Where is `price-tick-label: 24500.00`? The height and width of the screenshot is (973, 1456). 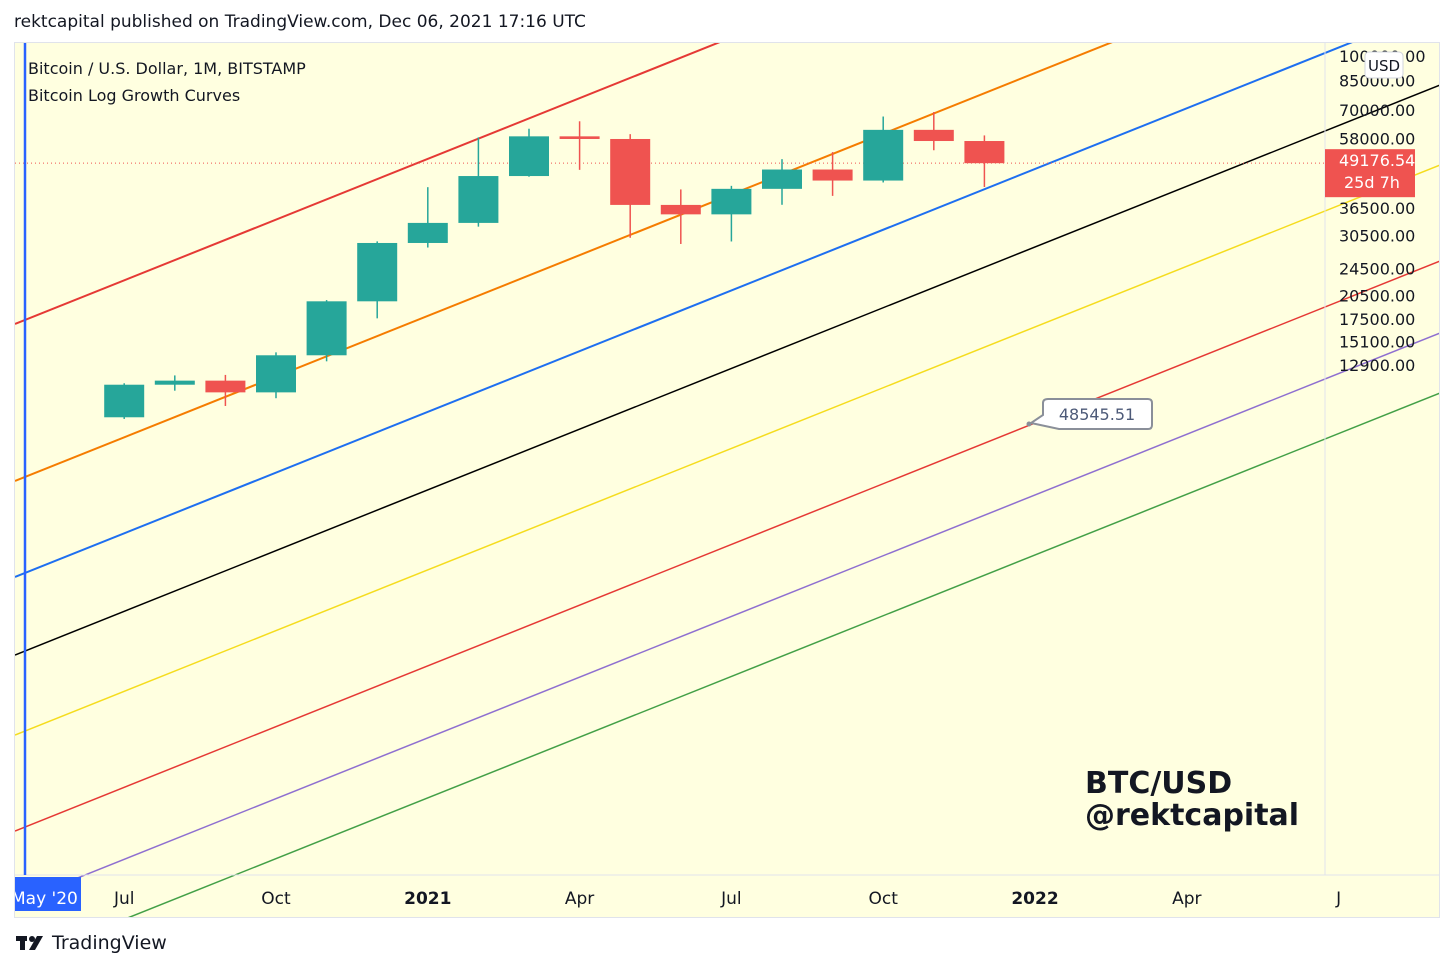
price-tick-label: 24500.00 is located at coordinates (1377, 268).